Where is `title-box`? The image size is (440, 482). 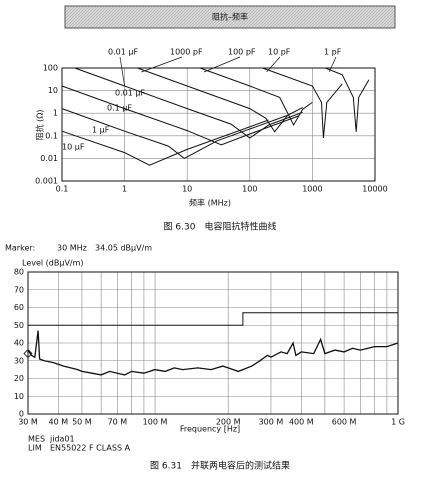
title-box is located at coordinates (230, 17).